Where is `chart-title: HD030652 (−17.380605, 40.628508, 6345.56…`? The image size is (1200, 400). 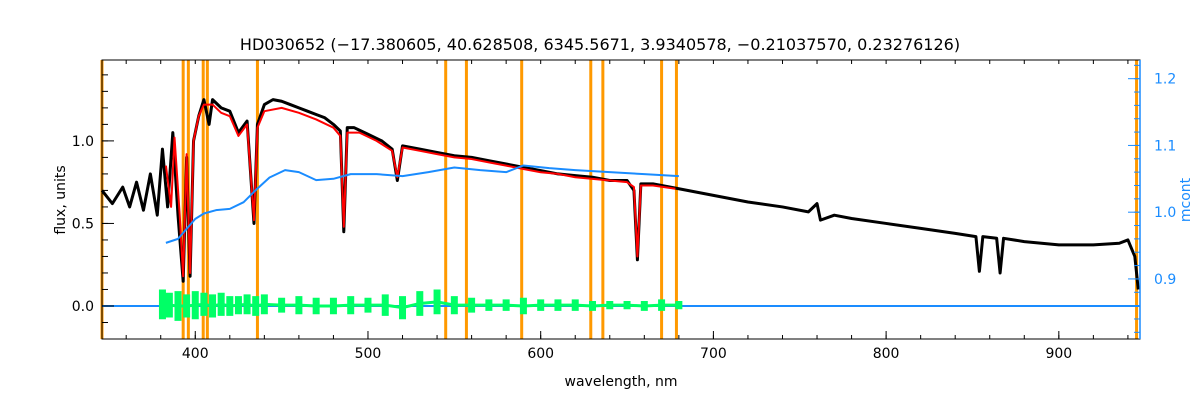
chart-title: HD030652 (−17.380605, 40.628508, 6345.56… is located at coordinates (600, 44).